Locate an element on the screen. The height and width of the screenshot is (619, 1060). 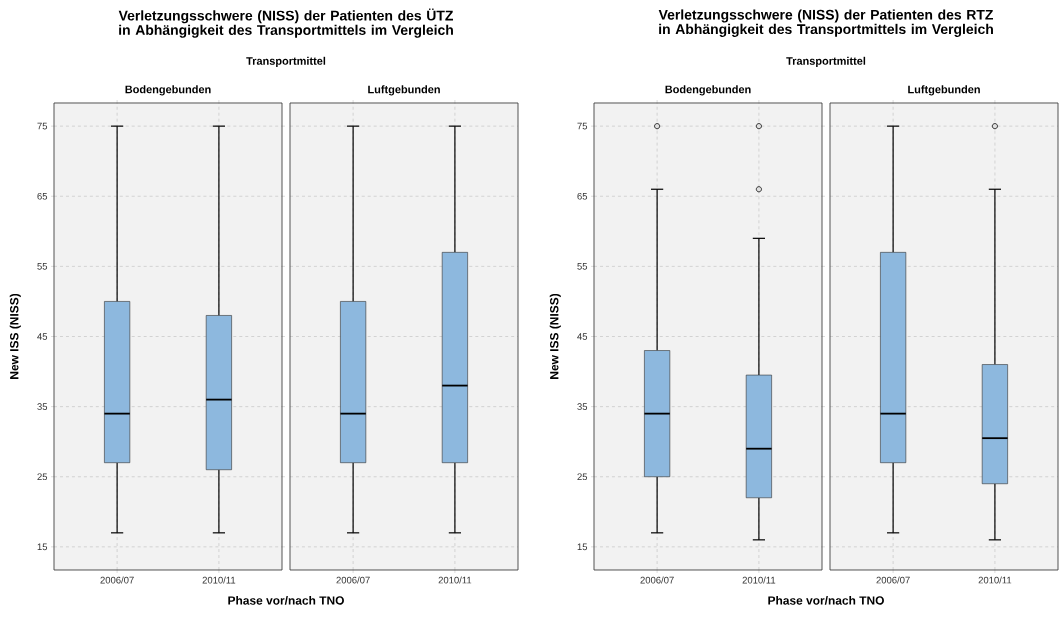
text: Verletzungsschwere (NISS) der Patienten des RTZ in Abhängigkeit des Transportmittels im Vergleich is located at coordinates (825, 23).